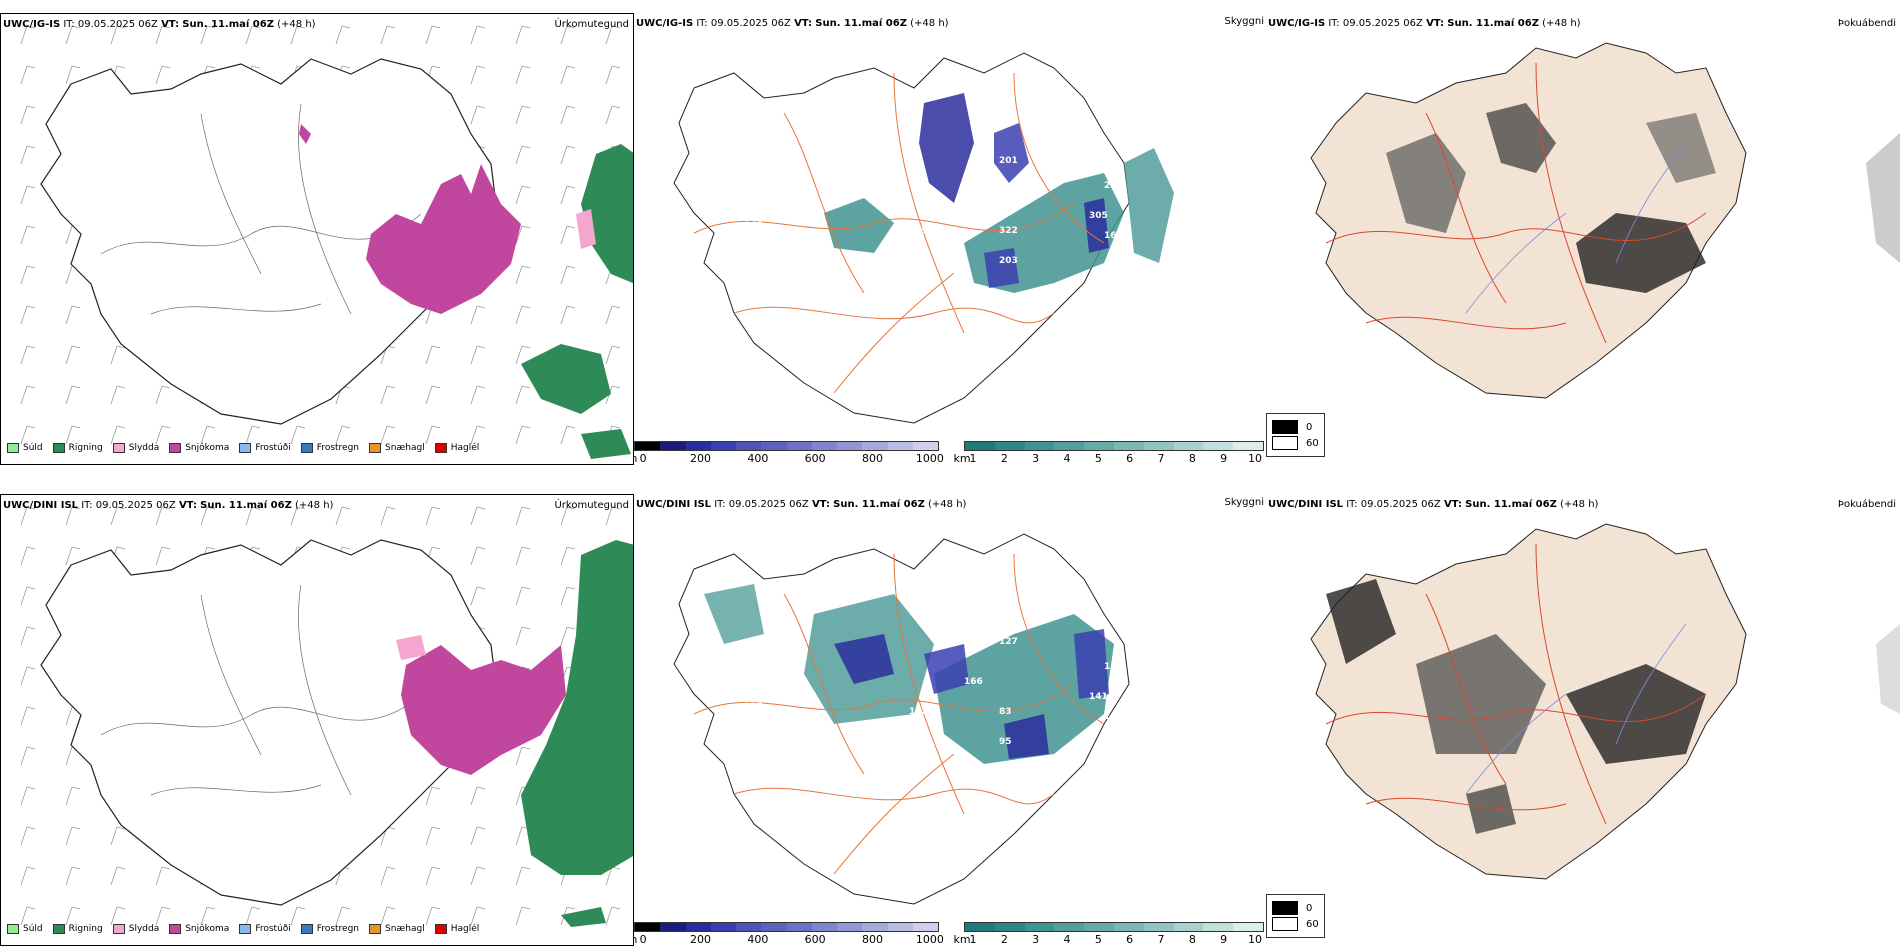 The width and height of the screenshot is (1900, 950). I want to click on colorbar-tick: 1000, so click(929, 458).